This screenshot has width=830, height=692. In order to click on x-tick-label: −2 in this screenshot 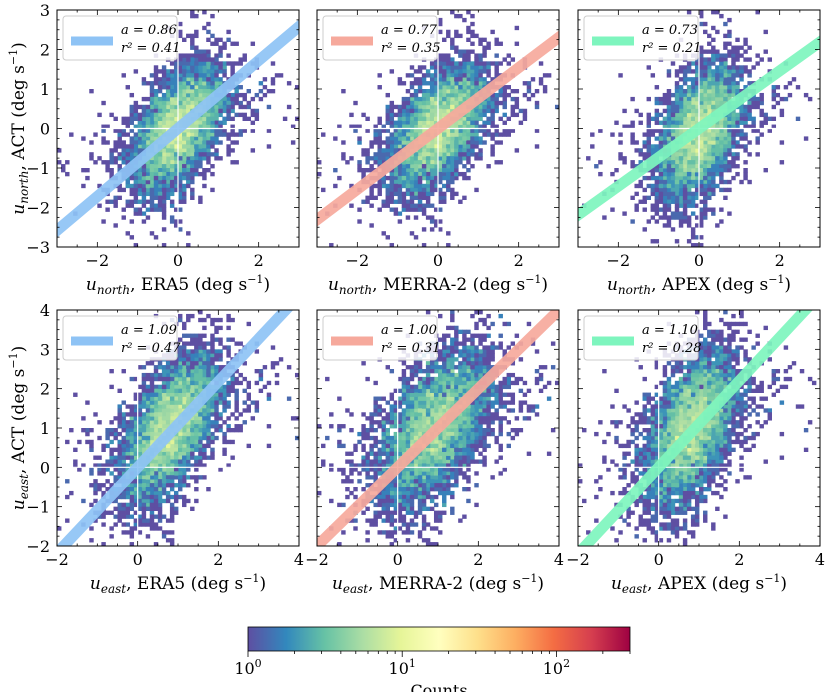, I will do `click(98, 260)`.